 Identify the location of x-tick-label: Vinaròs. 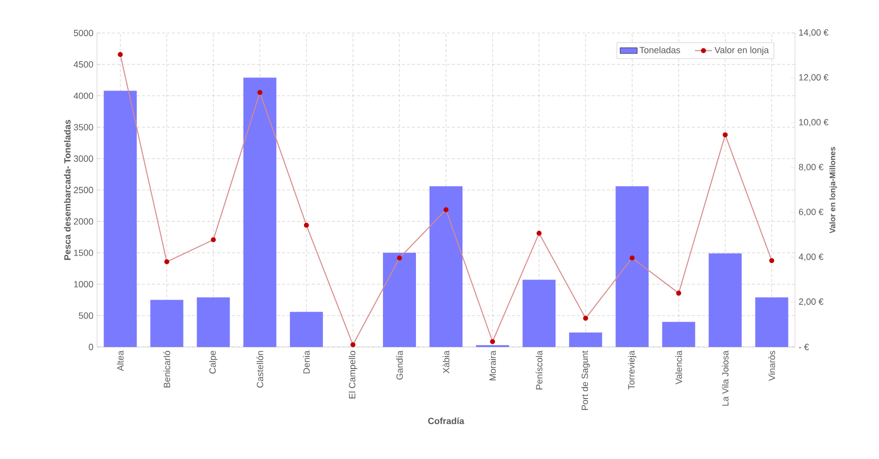
(772, 365).